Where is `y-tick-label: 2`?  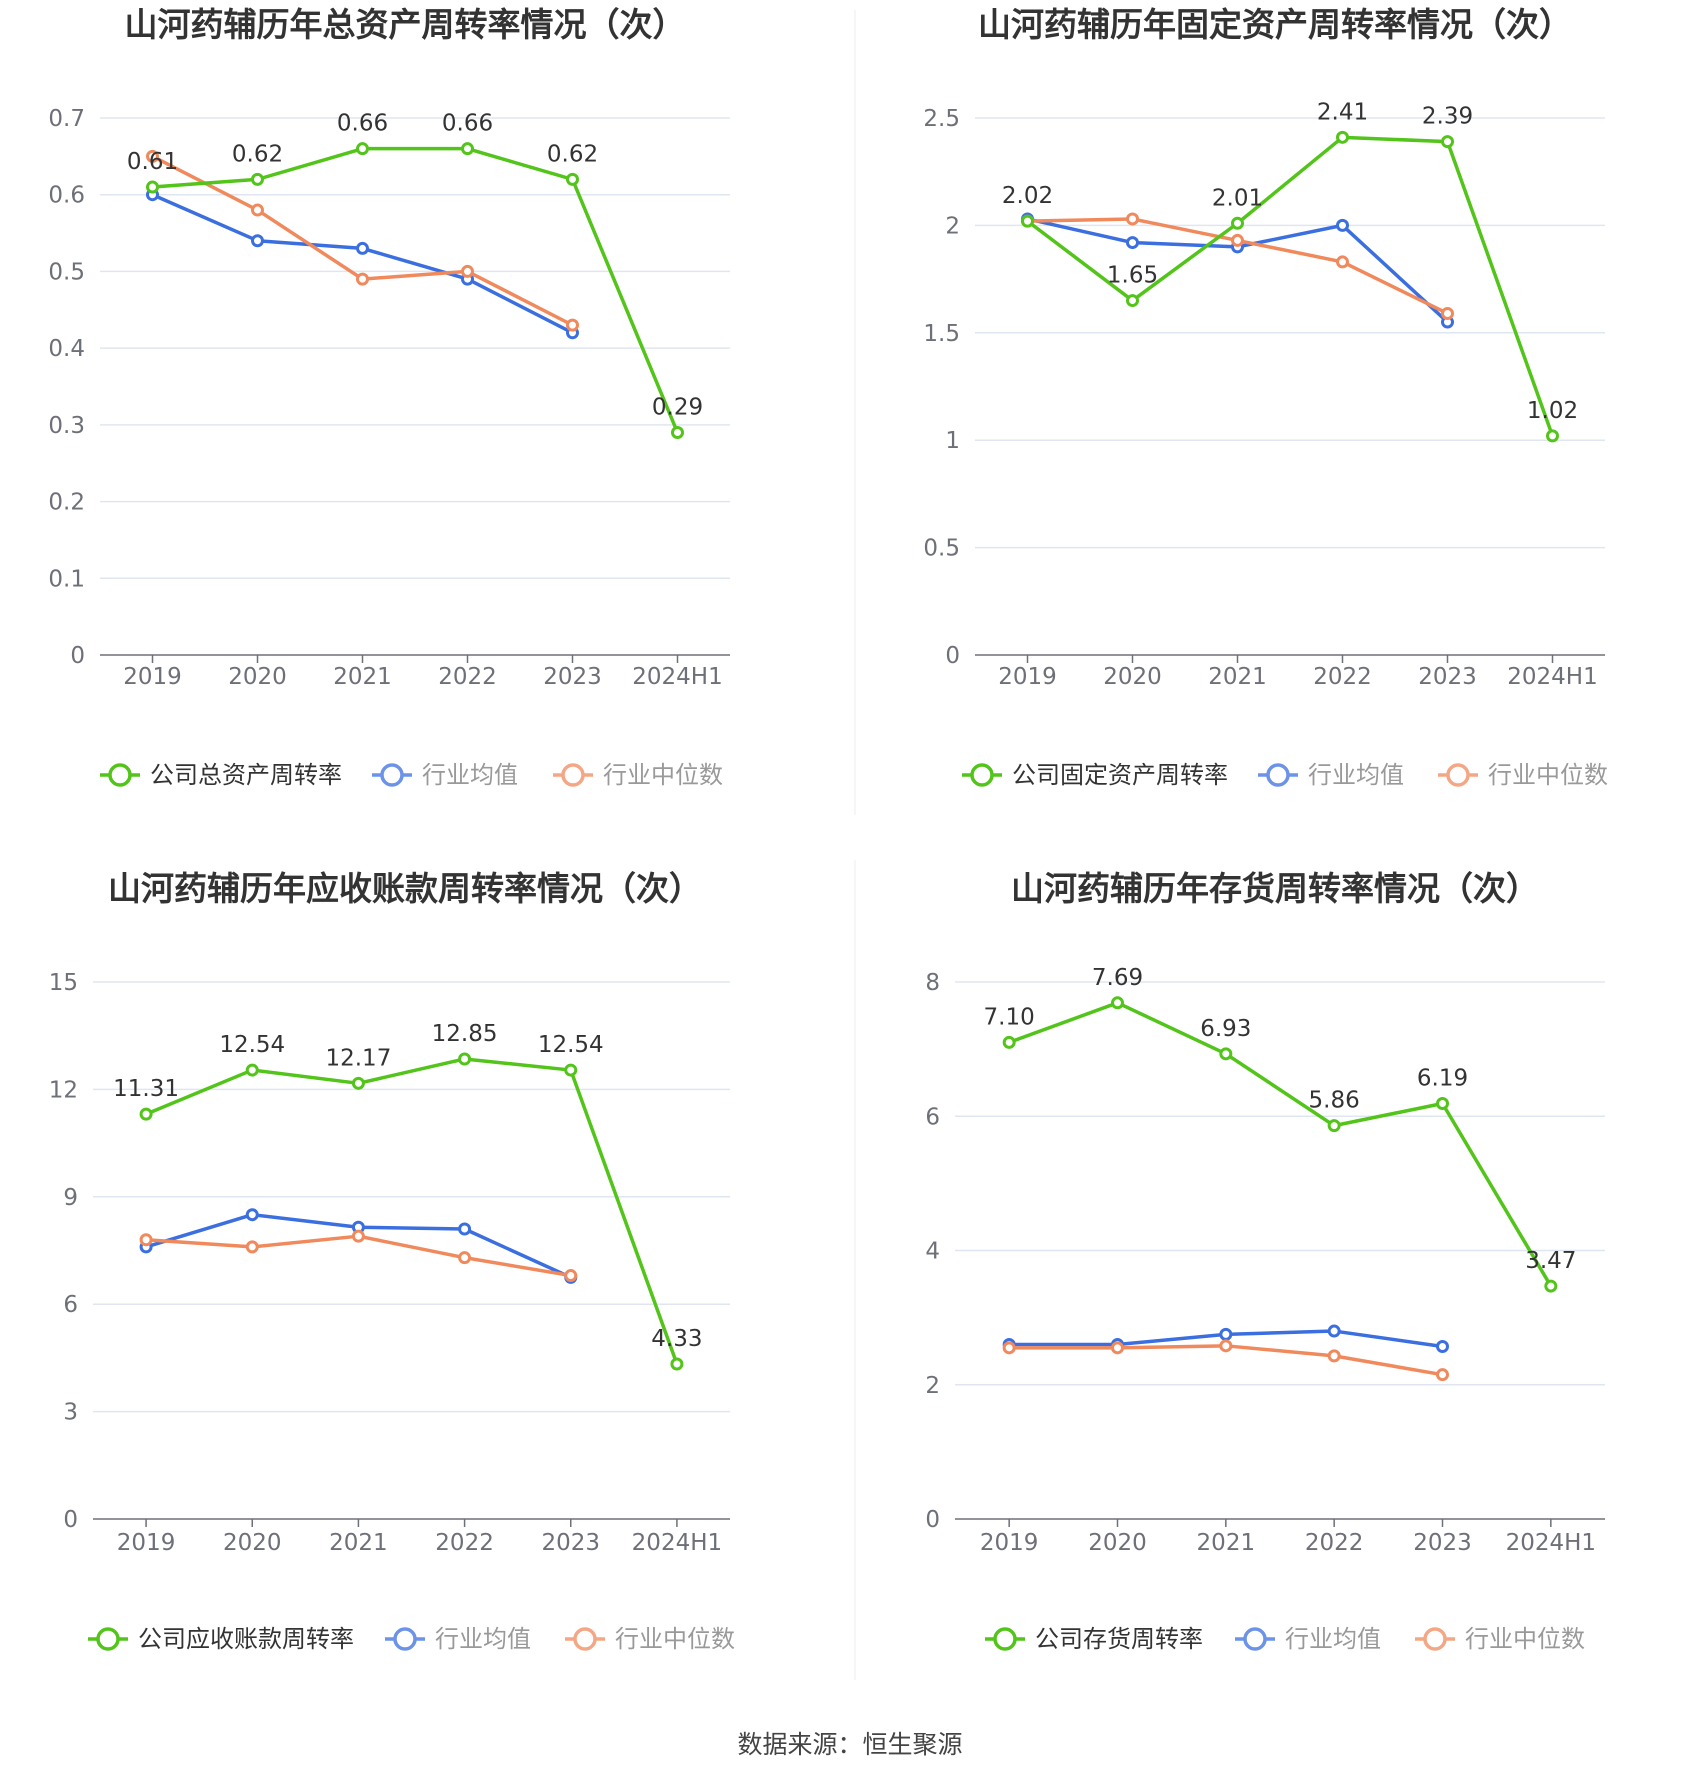 y-tick-label: 2 is located at coordinates (932, 1386).